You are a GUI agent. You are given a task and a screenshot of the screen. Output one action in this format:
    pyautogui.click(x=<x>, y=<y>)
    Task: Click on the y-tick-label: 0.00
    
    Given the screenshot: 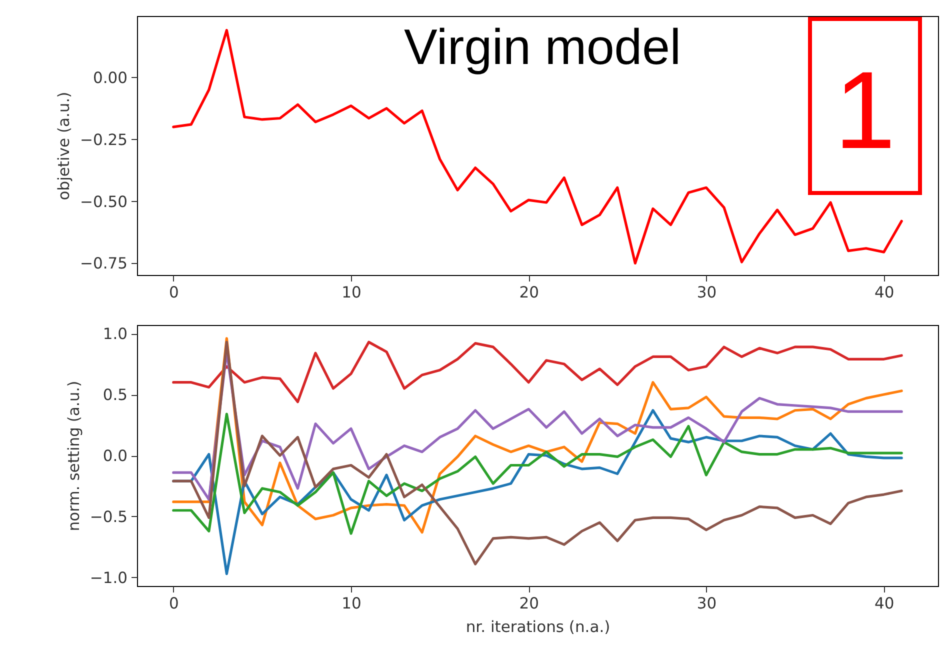 What is the action you would take?
    pyautogui.click(x=110, y=77)
    